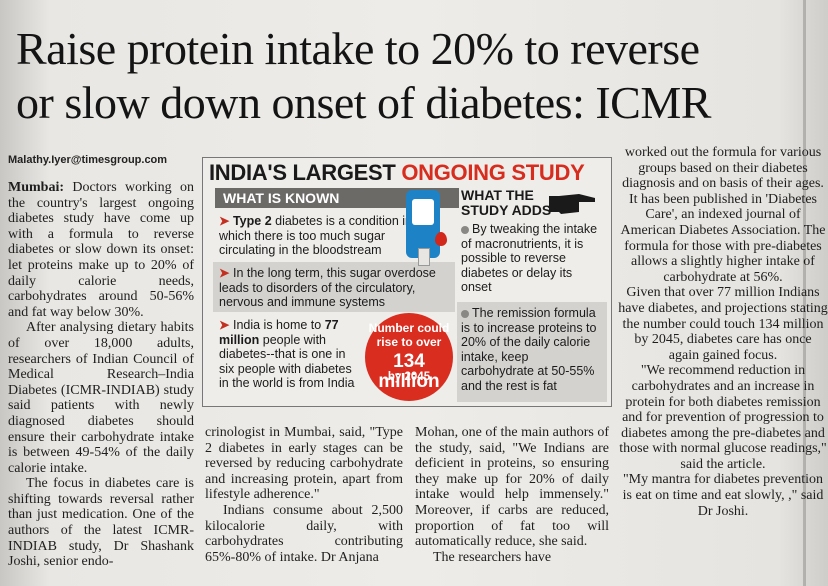 This screenshot has width=828, height=586. Describe the element at coordinates (804, 293) in the screenshot. I see `page-fold-line` at that location.